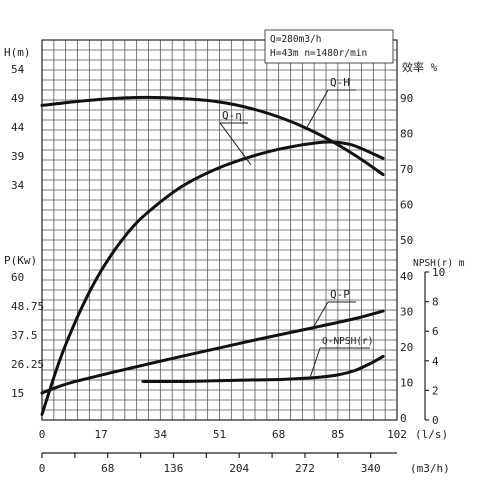 Image resolution: width=484 pixels, height=499 pixels. What do you see at coordinates (420, 67) in the screenshot?
I see `efficiency-axis-label: 效率 %` at bounding box center [420, 67].